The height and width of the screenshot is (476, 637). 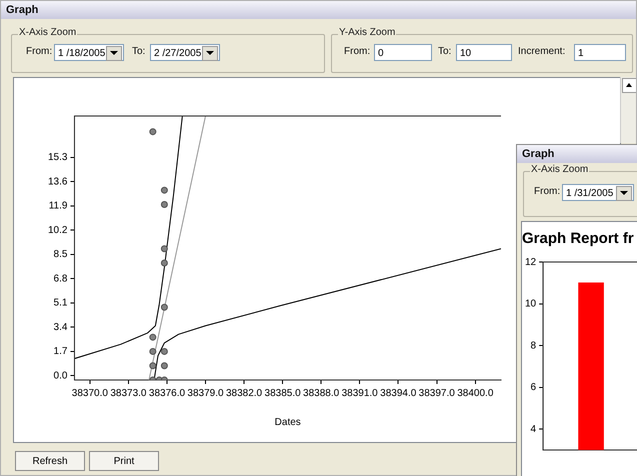 I want to click on y-tick-label: 11.9, so click(x=58, y=206).